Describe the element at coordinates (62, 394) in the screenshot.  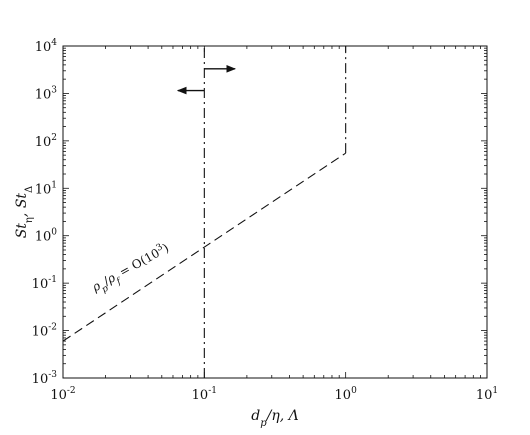
I see `x-tick-label-0: 10⁻²` at that location.